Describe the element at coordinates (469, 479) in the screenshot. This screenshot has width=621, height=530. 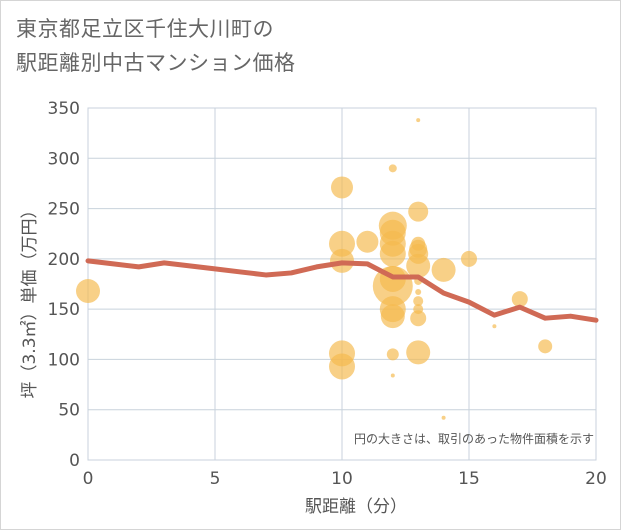
I see `x-tick-label: 15` at that location.